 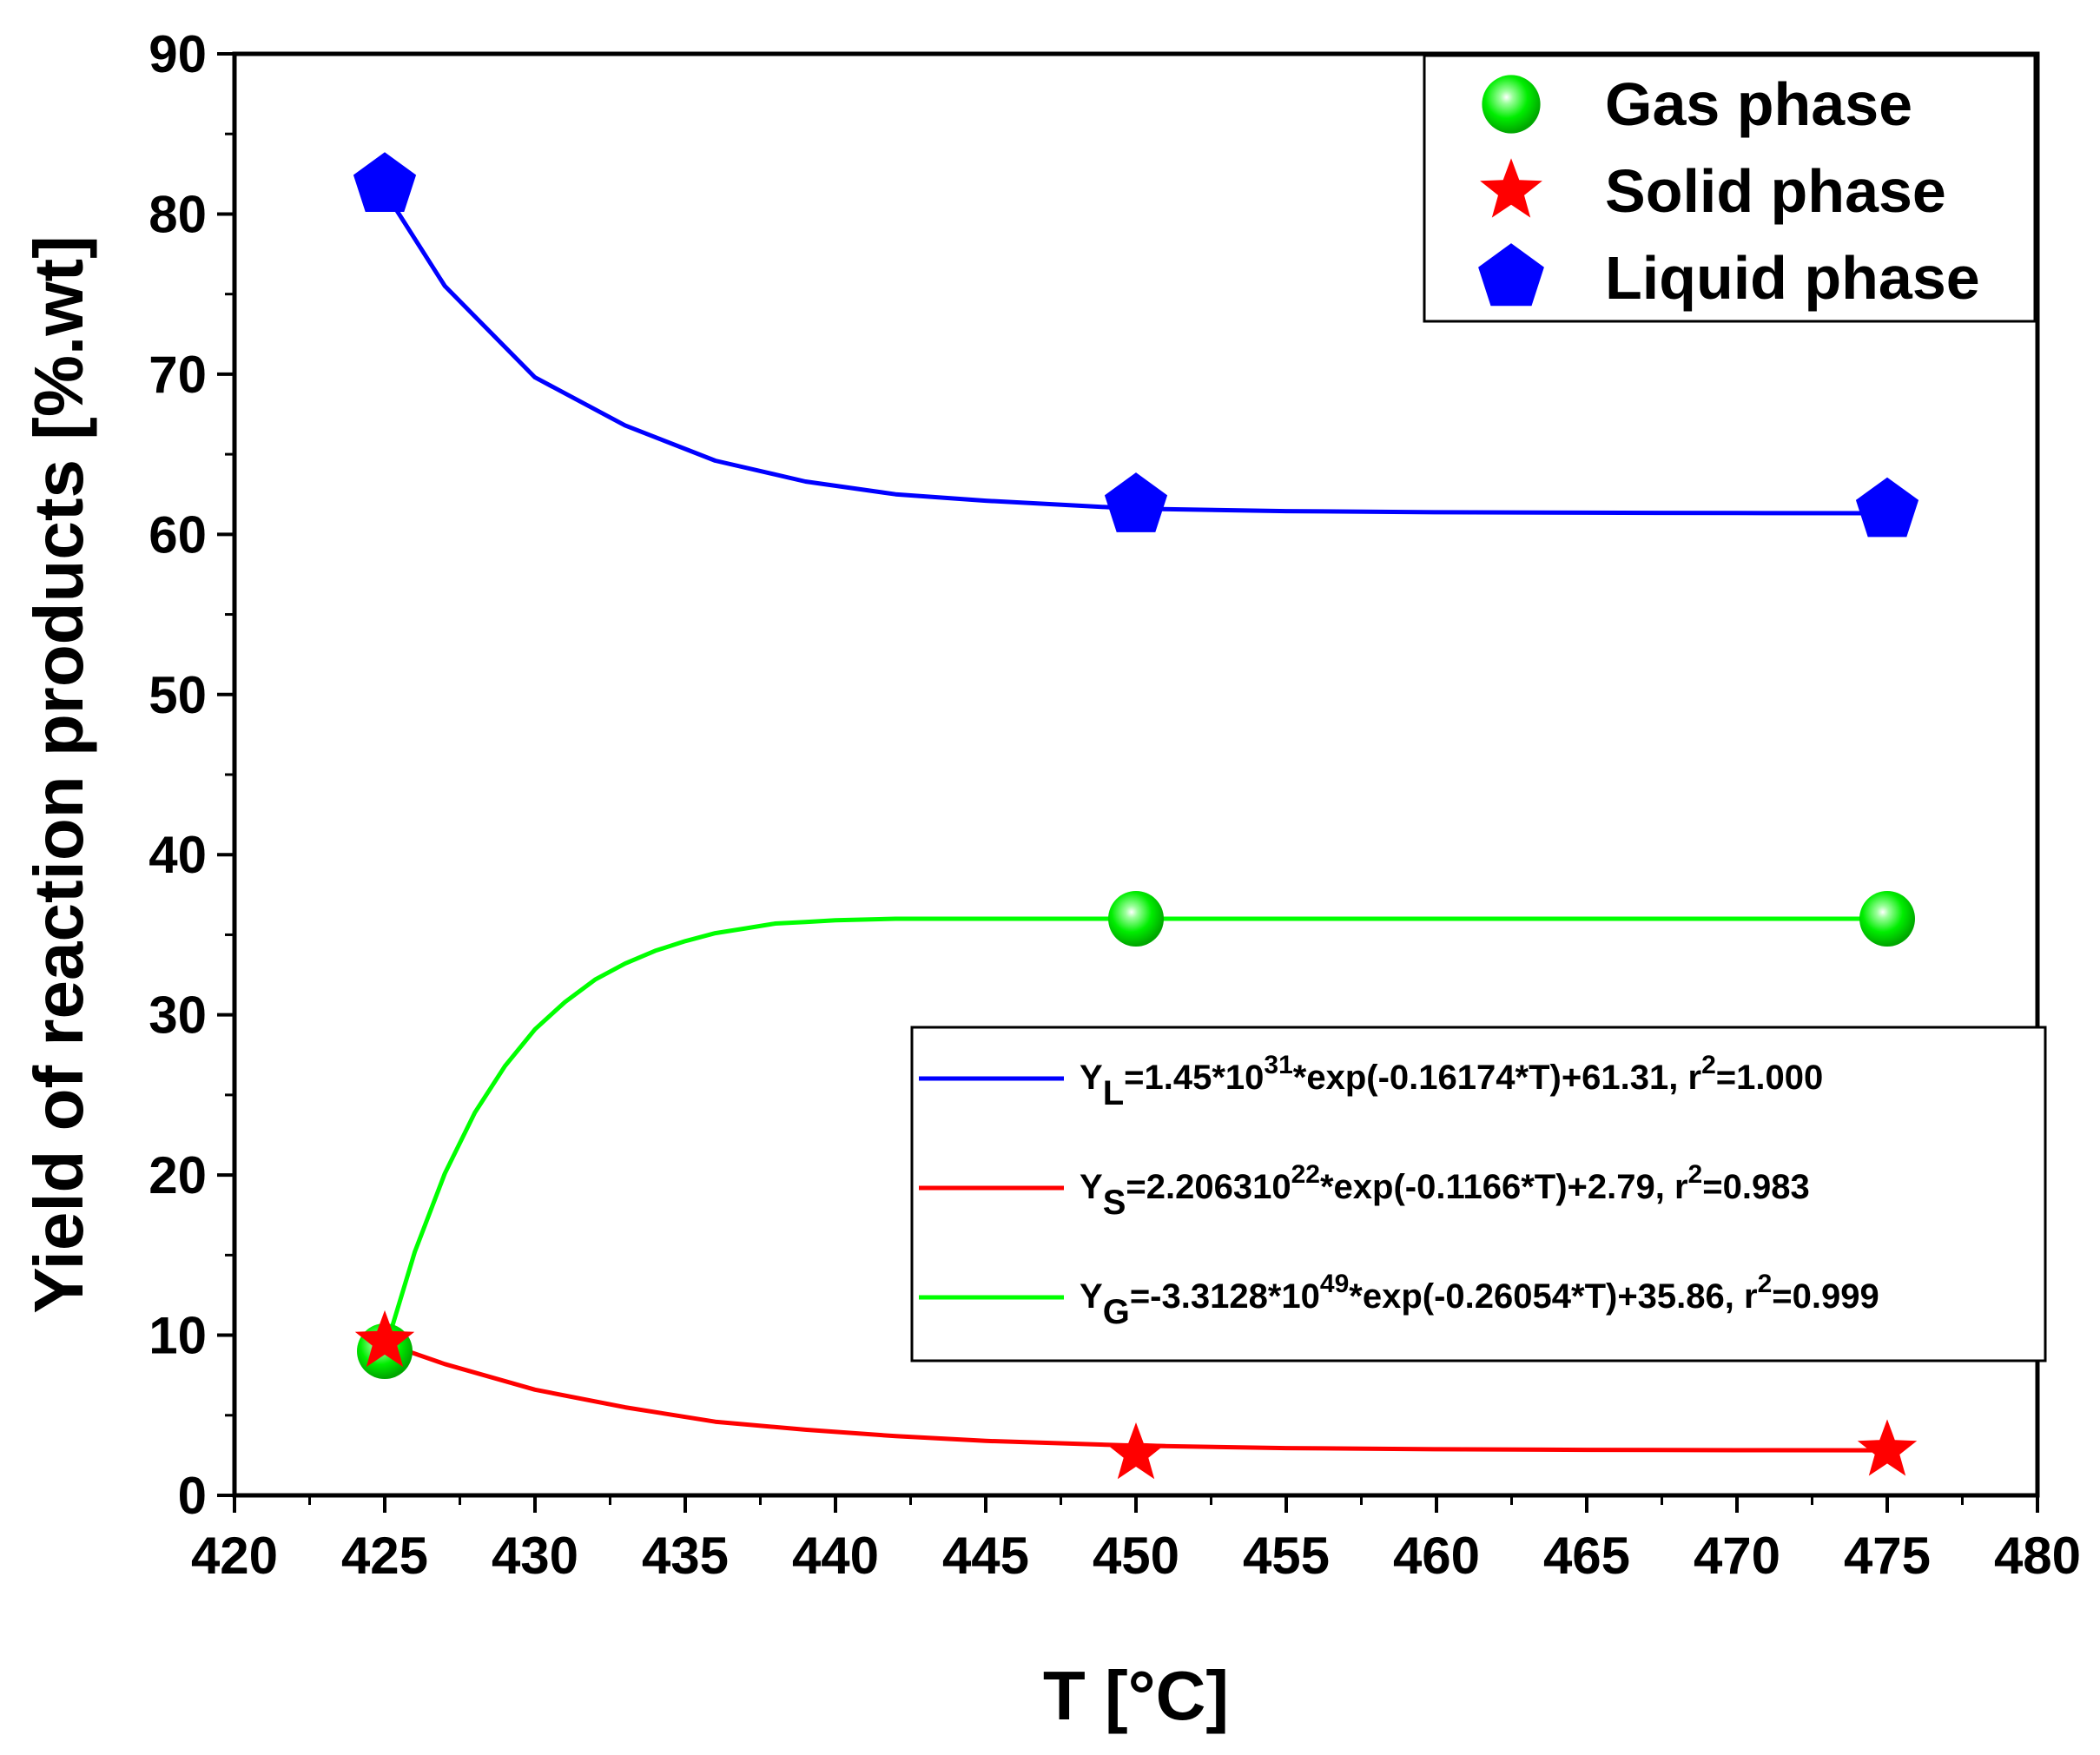 What do you see at coordinates (178, 1175) in the screenshot?
I see `y-tick-label: 20` at bounding box center [178, 1175].